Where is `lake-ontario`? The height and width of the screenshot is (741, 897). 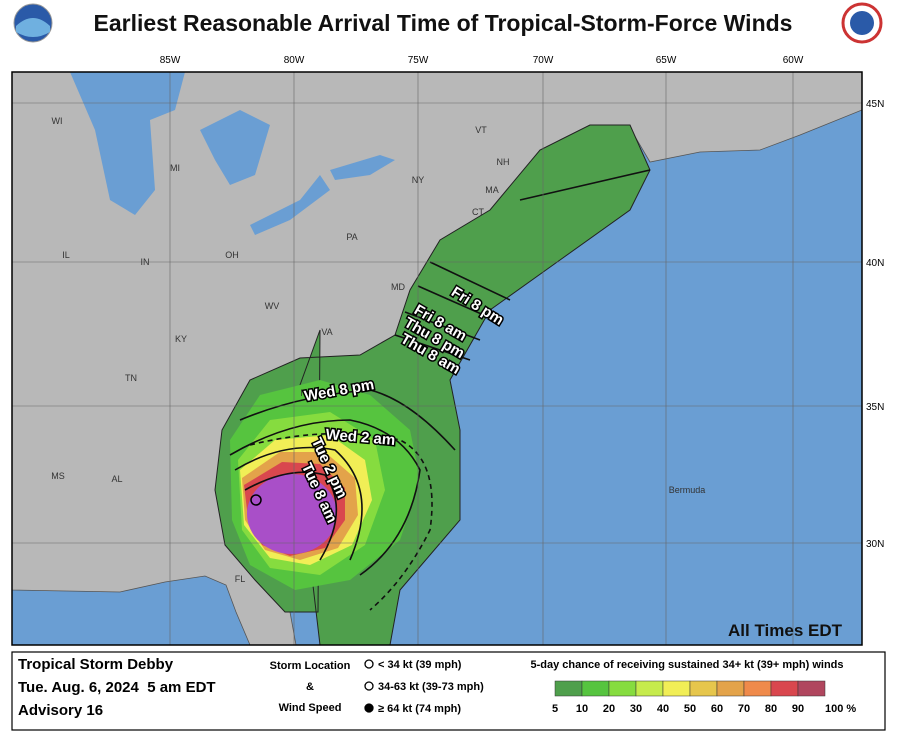 lake-ontario is located at coordinates (362, 167).